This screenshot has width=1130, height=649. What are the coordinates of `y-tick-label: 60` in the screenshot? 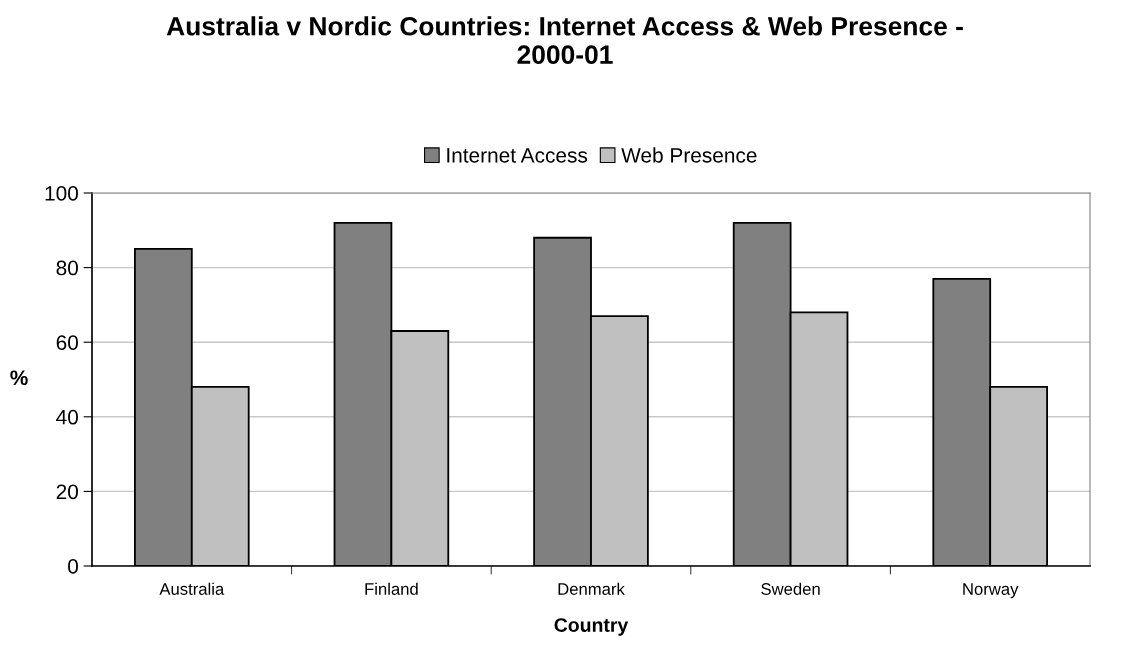 It's located at (67, 342).